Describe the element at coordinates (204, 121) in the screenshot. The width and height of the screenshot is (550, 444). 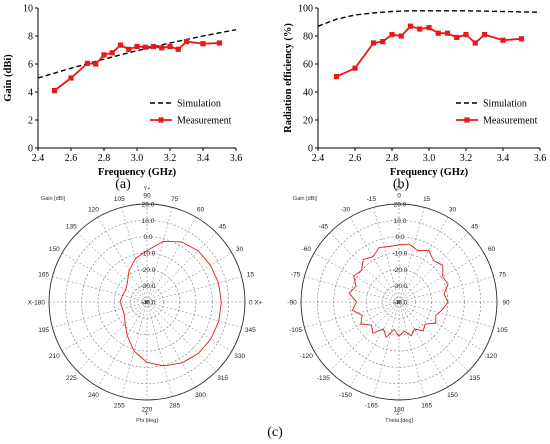
I see `legend-label-measurement: Measurement` at that location.